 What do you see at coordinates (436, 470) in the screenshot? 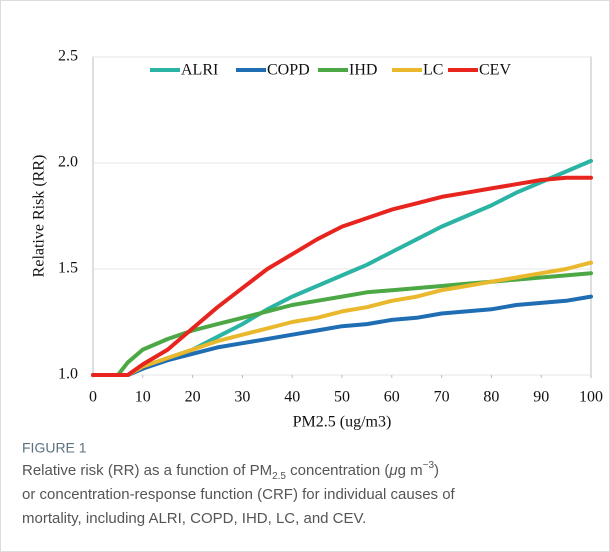
I see `caption-text: )` at bounding box center [436, 470].